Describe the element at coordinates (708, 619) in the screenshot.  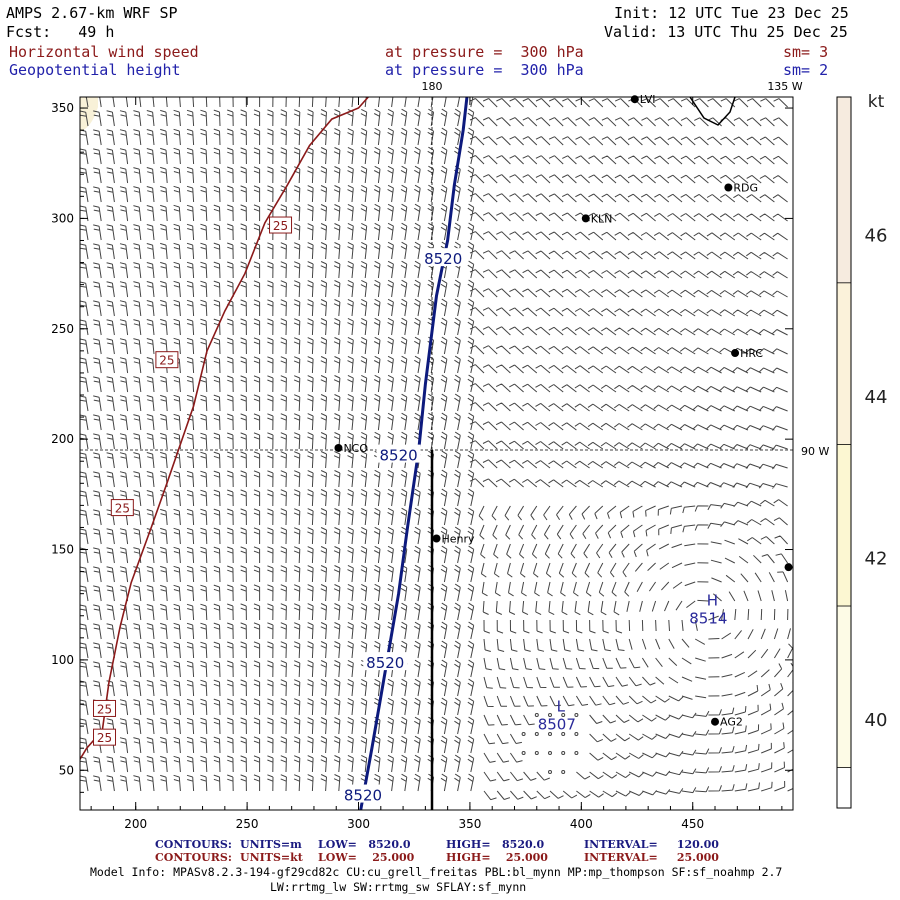
I see `extremum-value: 8514` at that location.